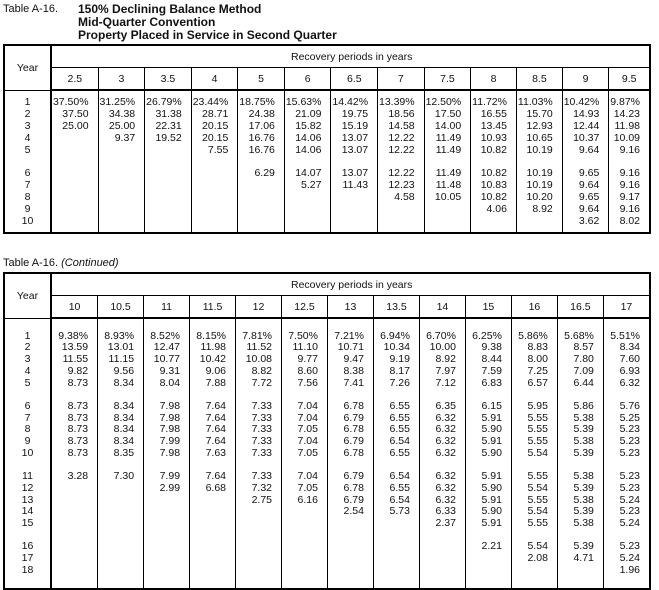 This screenshot has height=590, width=659. What do you see at coordinates (304, 488) in the screenshot?
I see `rate-cell: 7.05` at bounding box center [304, 488].